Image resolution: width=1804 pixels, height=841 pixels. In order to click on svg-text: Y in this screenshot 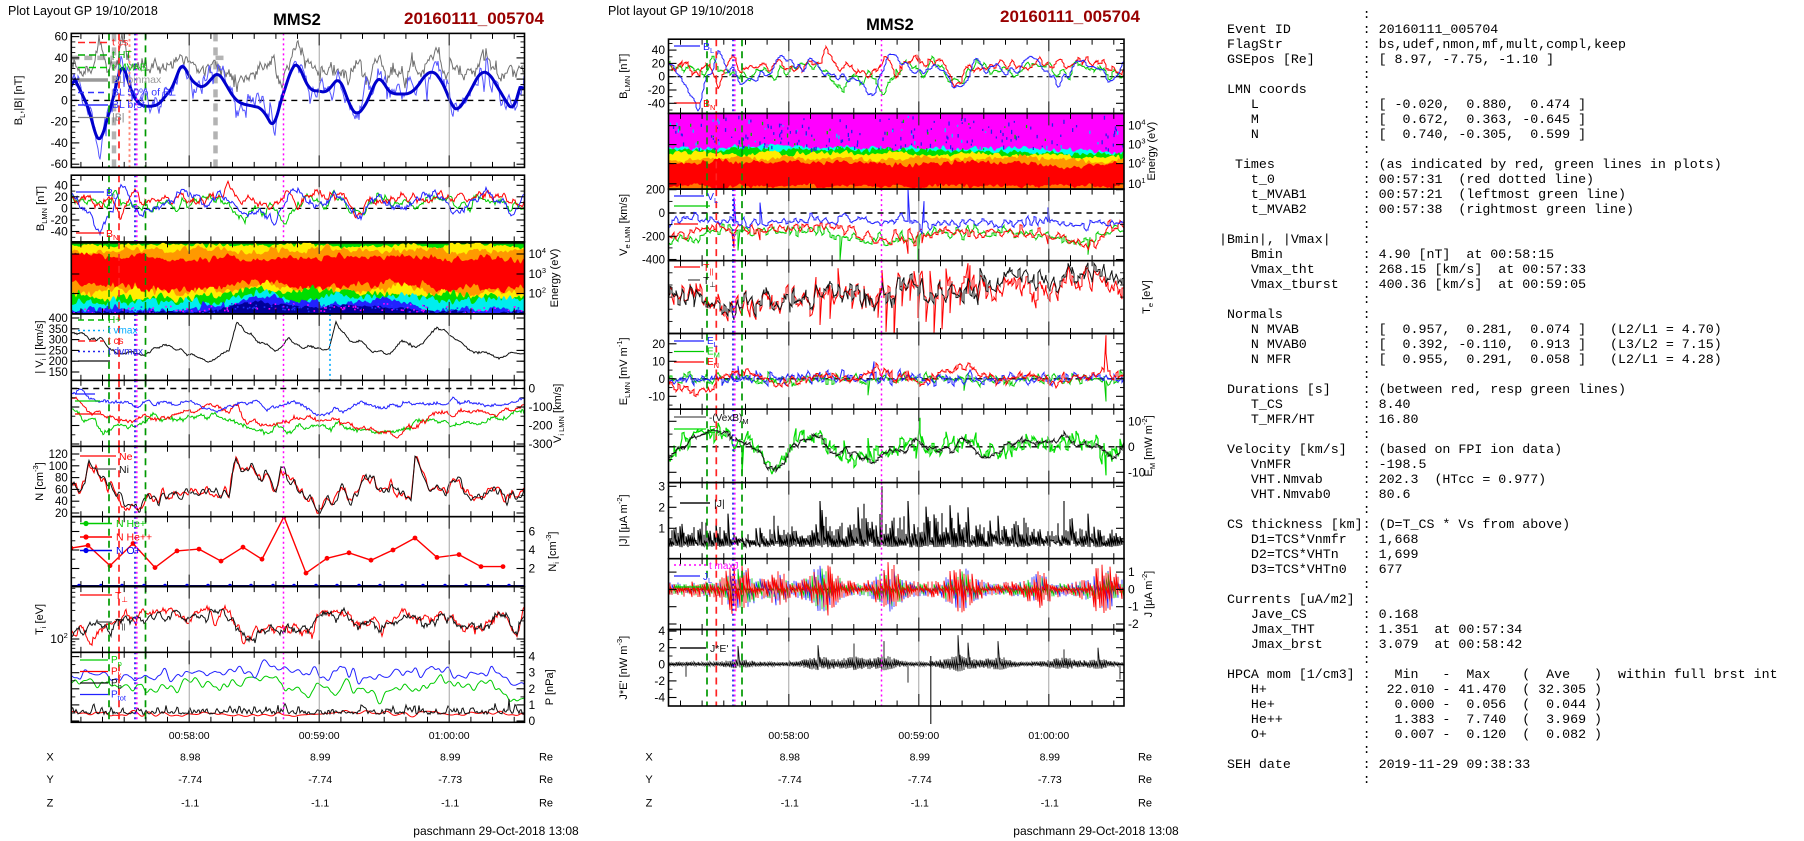, I will do `click(649, 780)`.